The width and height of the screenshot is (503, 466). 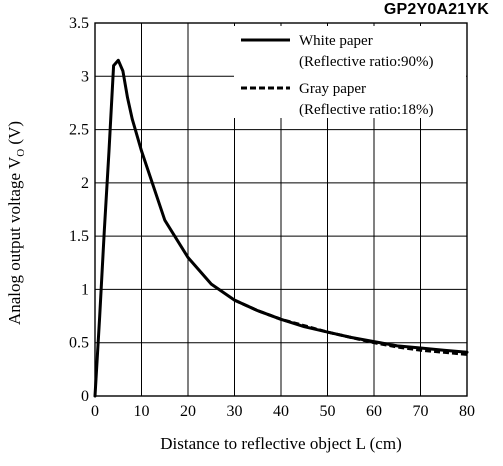 What do you see at coordinates (350, 327) in the screenshot?
I see `series-line-gray-paper` at bounding box center [350, 327].